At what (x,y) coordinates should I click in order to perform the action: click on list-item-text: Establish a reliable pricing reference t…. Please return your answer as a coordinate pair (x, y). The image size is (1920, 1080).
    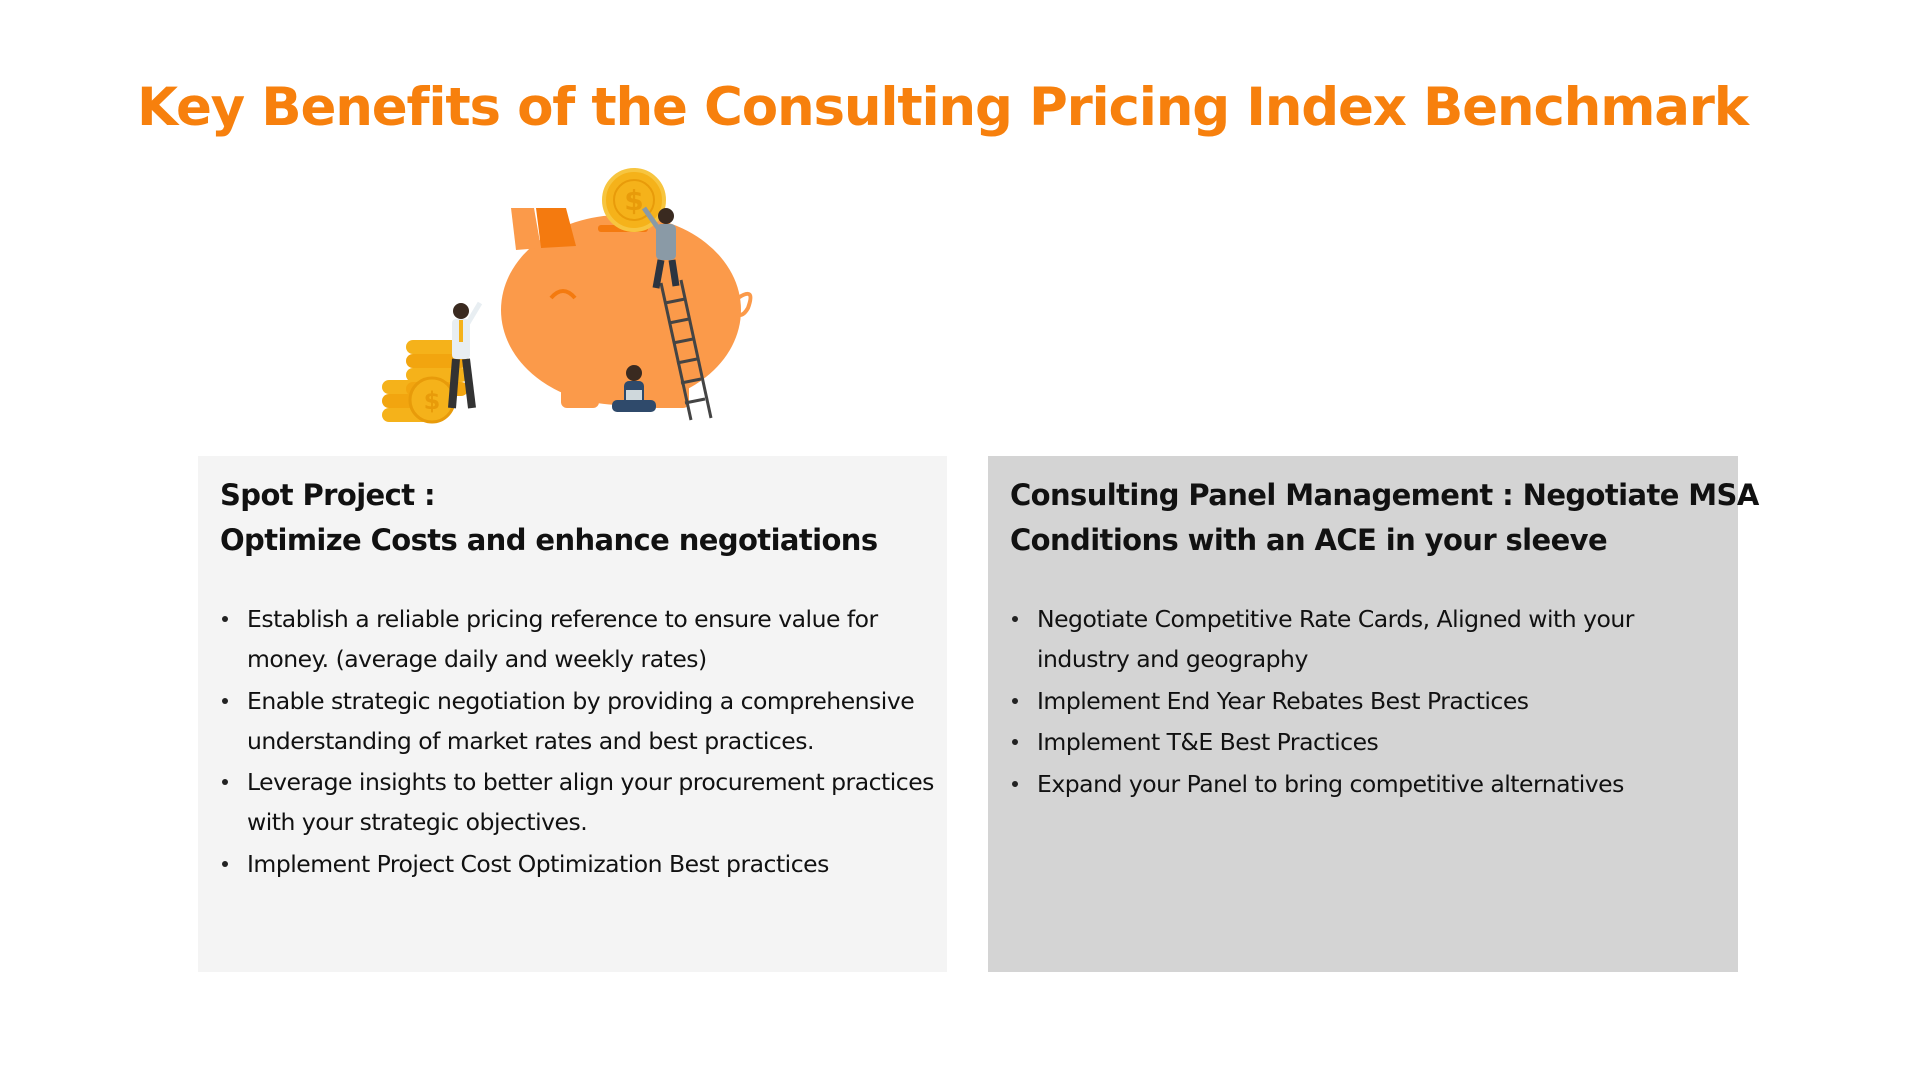
    Looking at the image, I should click on (562, 619).